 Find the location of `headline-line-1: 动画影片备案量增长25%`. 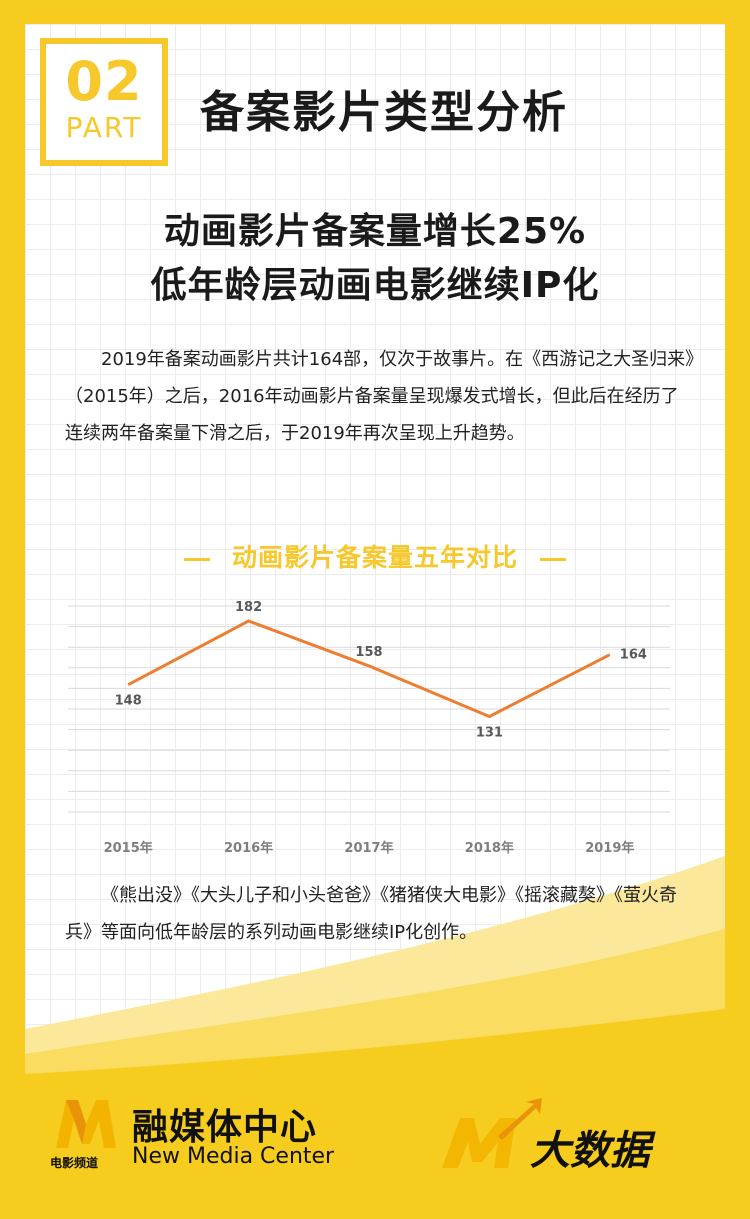

headline-line-1: 动画影片备案量增长25% is located at coordinates (375, 231).